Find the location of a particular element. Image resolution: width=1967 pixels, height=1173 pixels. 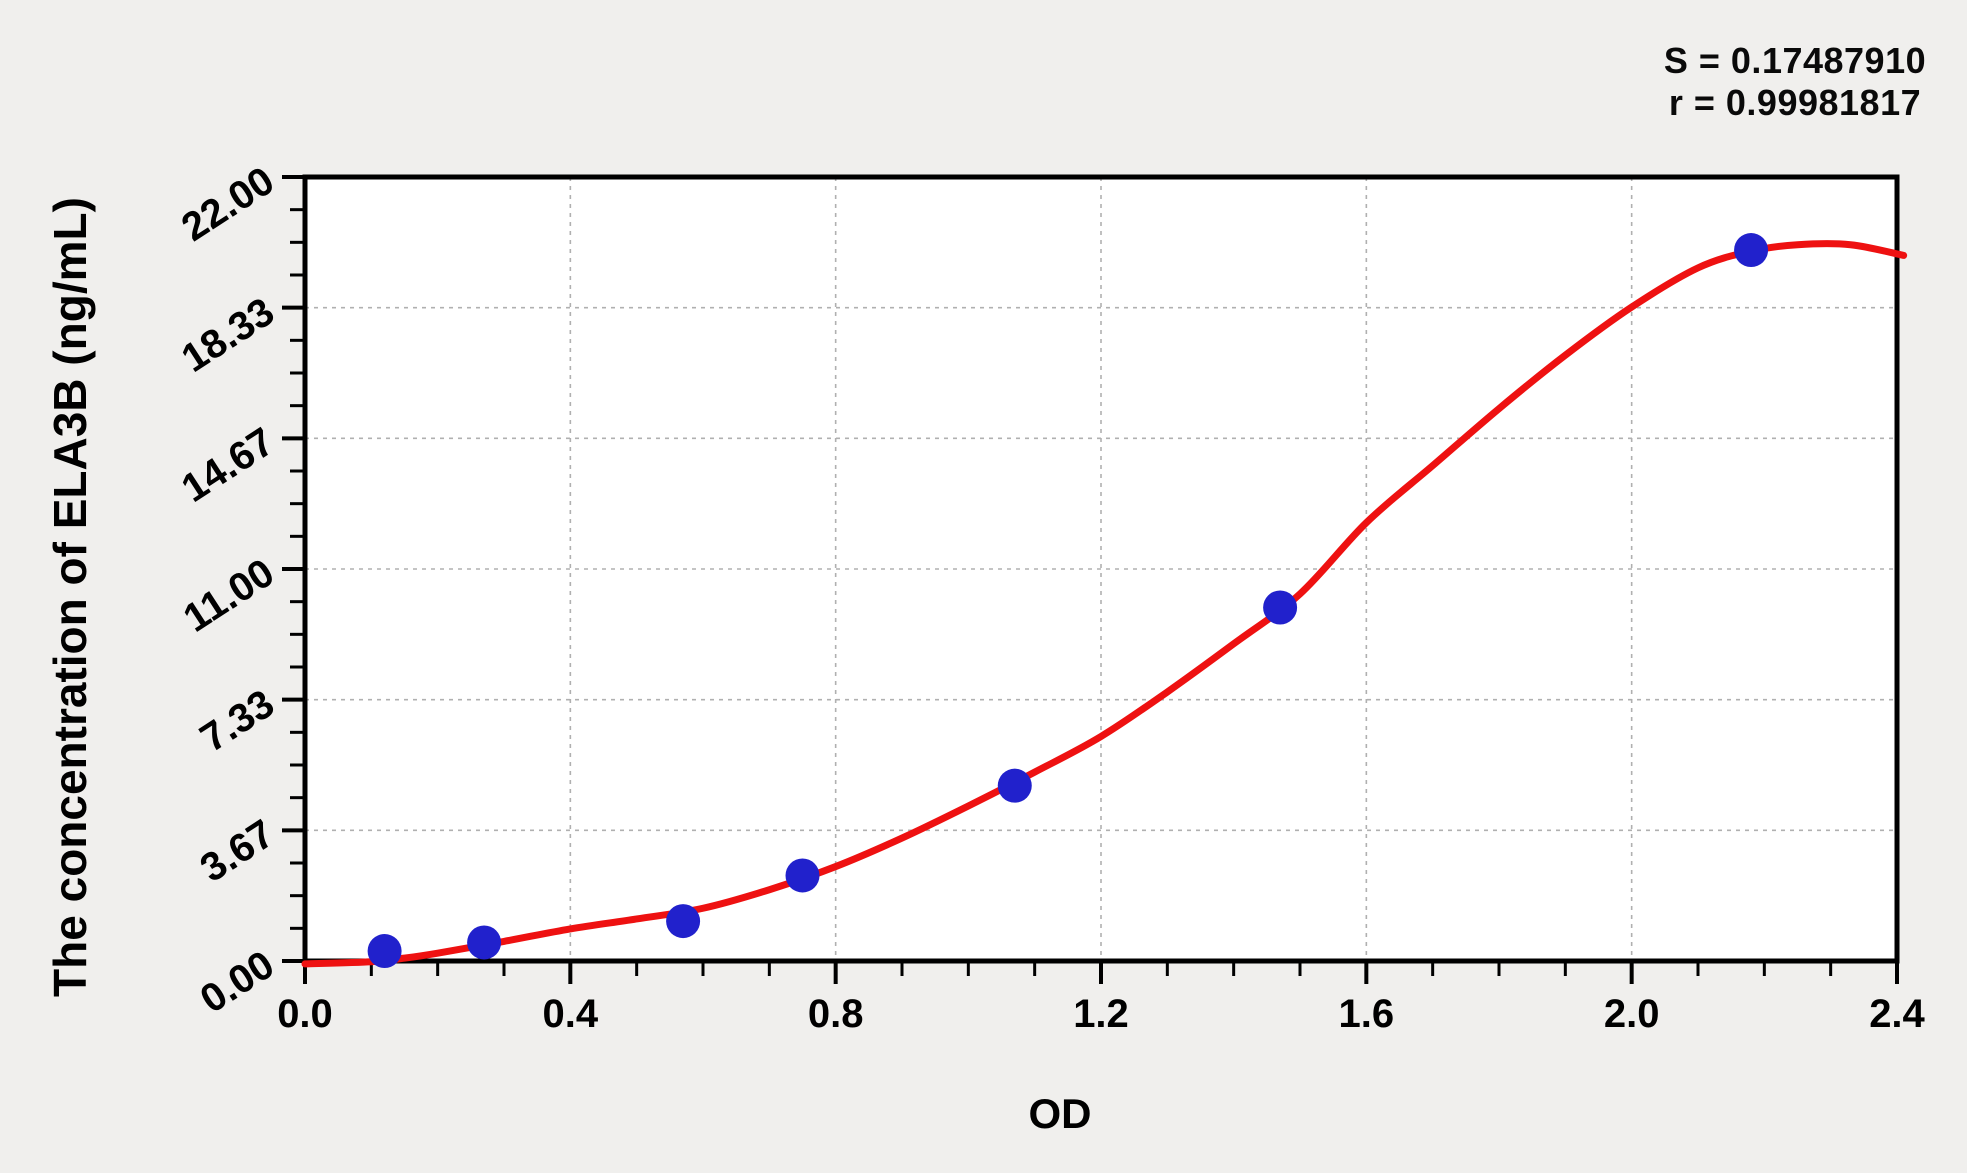

s-value-text: S = 0.17487910 is located at coordinates (1795, 60).